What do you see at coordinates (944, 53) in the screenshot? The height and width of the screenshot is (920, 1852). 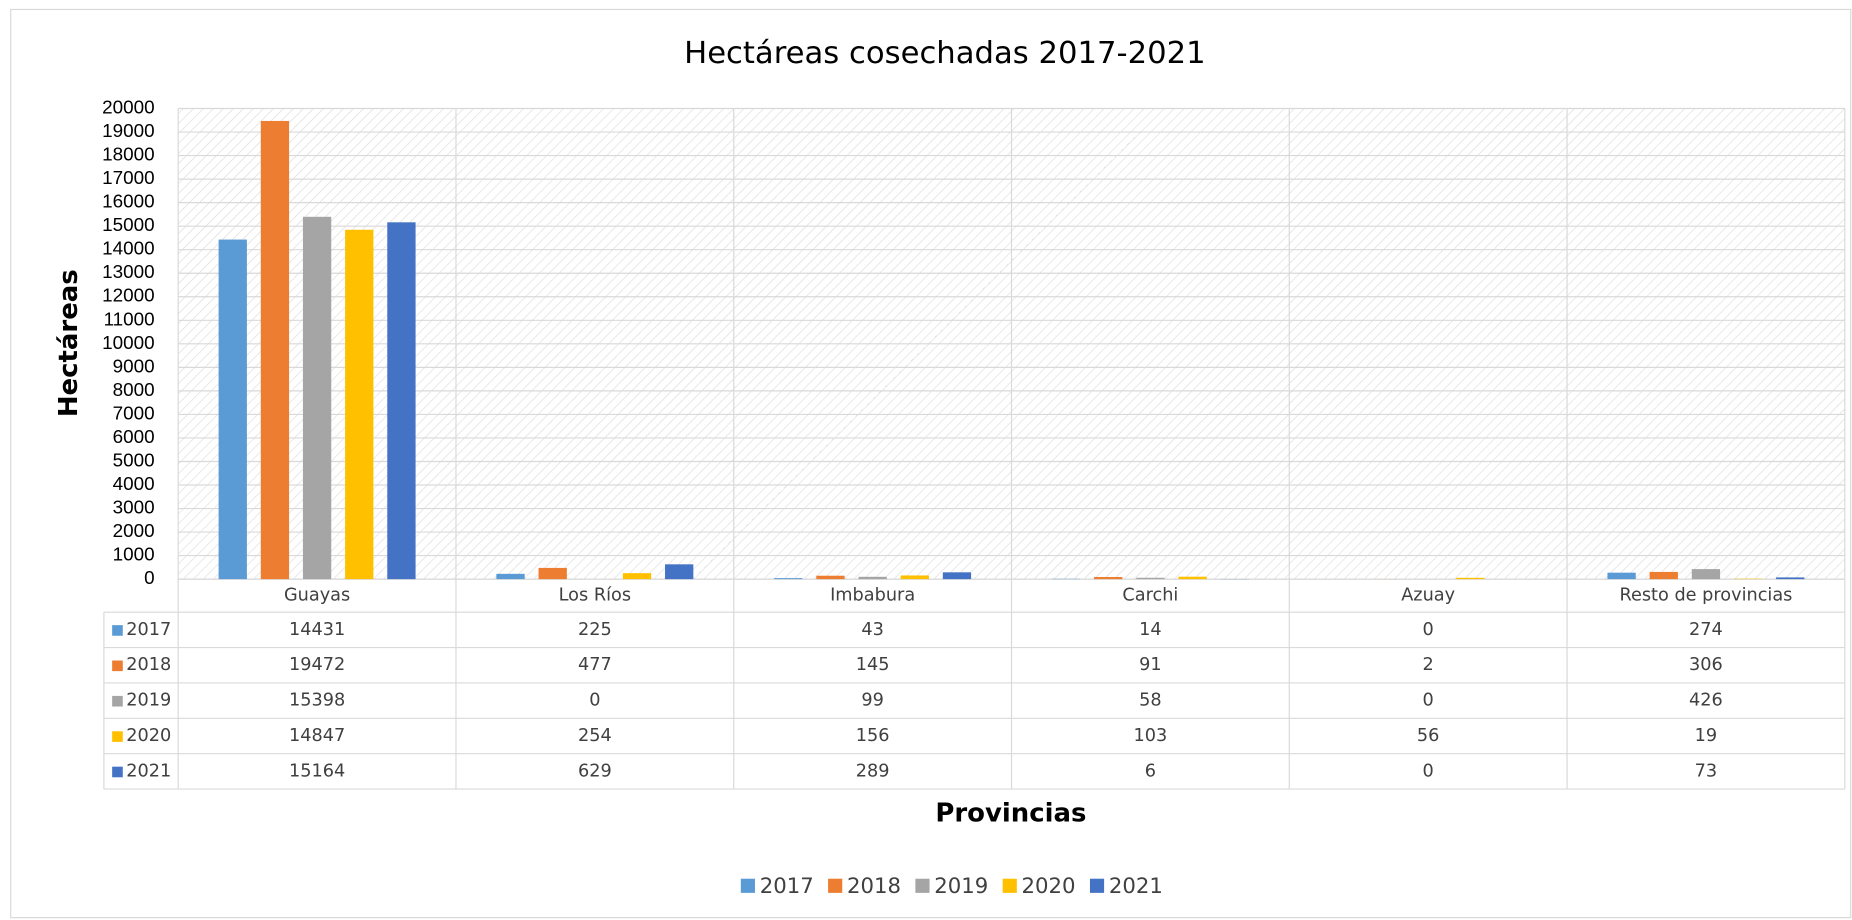 I see `chart-title: Hectáreas cosechadas 2017-2021` at bounding box center [944, 53].